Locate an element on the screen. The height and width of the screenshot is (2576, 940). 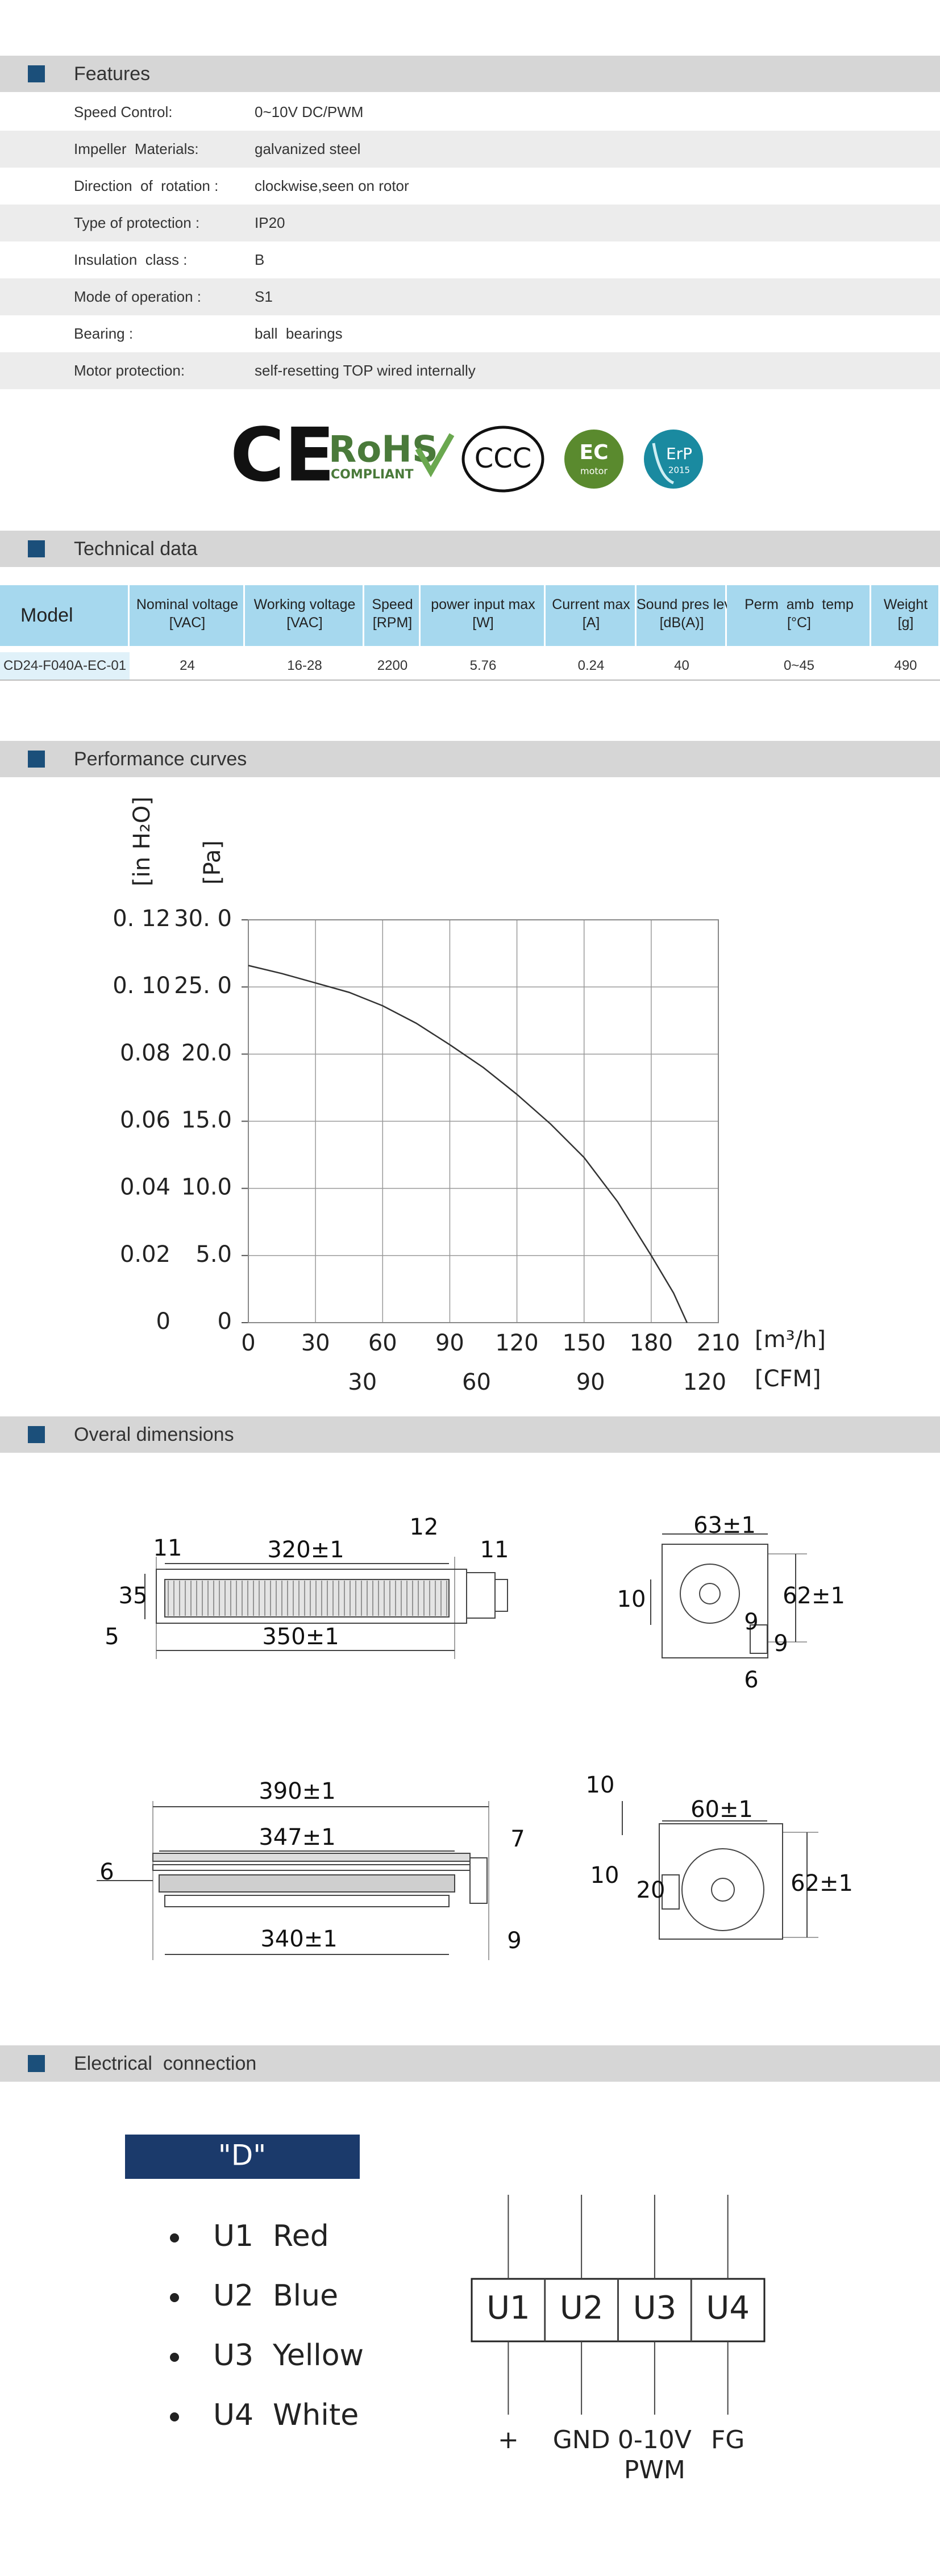
section-title: Electrical connection is located at coordinates (165, 2063).